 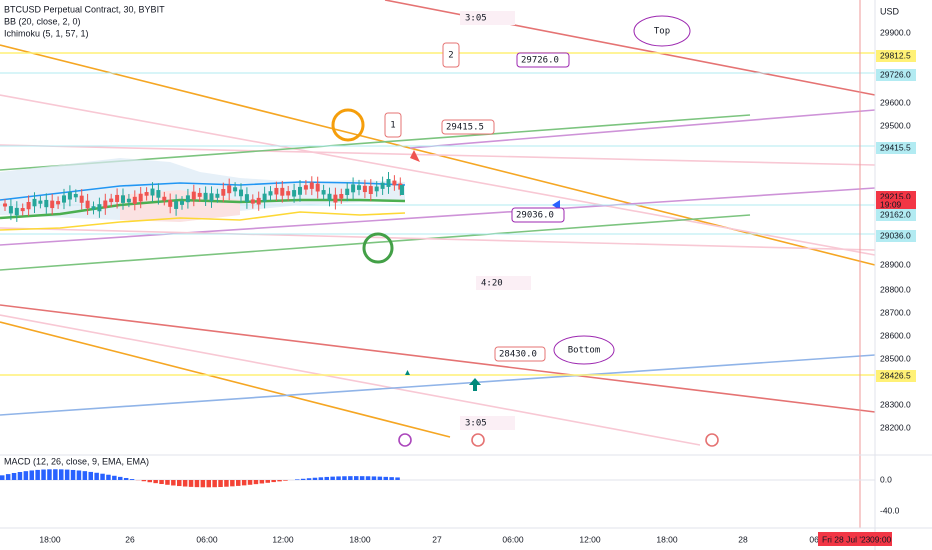 What do you see at coordinates (535, 216) in the screenshot?
I see `annotation: 29036.0` at bounding box center [535, 216].